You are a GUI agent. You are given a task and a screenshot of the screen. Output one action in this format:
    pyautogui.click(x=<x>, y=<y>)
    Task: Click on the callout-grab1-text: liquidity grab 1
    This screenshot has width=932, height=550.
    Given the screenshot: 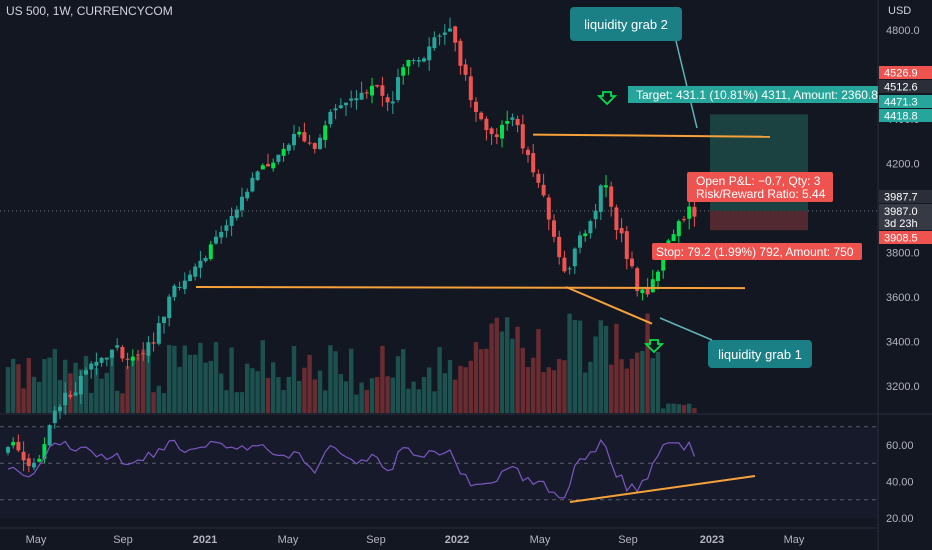 What is the action you would take?
    pyautogui.click(x=760, y=354)
    